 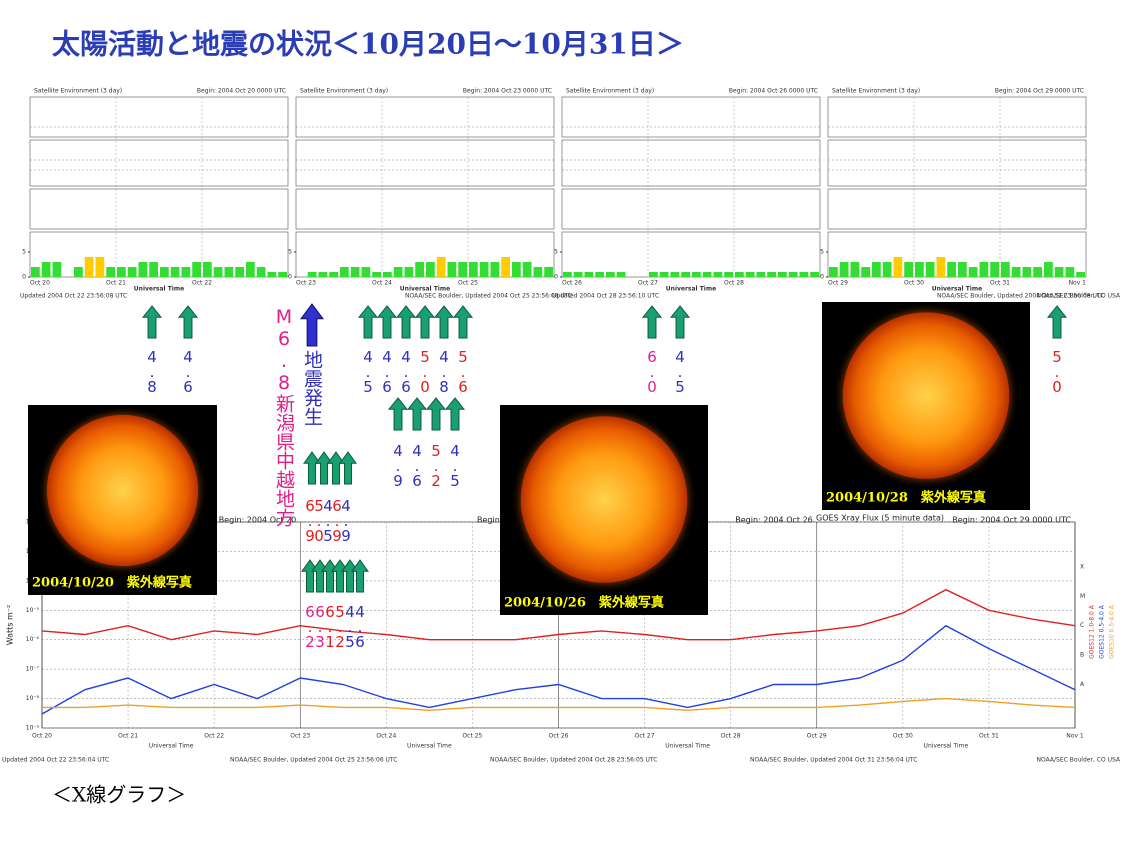 What do you see at coordinates (340, 625) in the screenshot?
I see `quake-magnitude: 5.2` at bounding box center [340, 625].